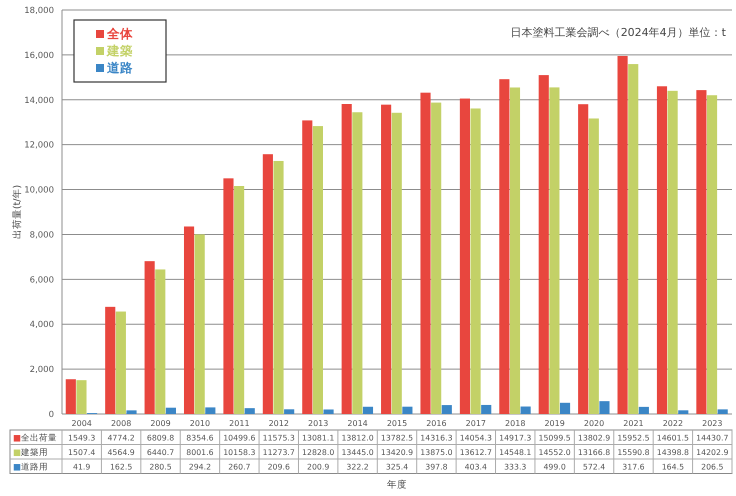 Image resolution: width=736 pixels, height=496 pixels. Describe the element at coordinates (397, 423) in the screenshot. I see `x-tick-label: 2015` at that location.